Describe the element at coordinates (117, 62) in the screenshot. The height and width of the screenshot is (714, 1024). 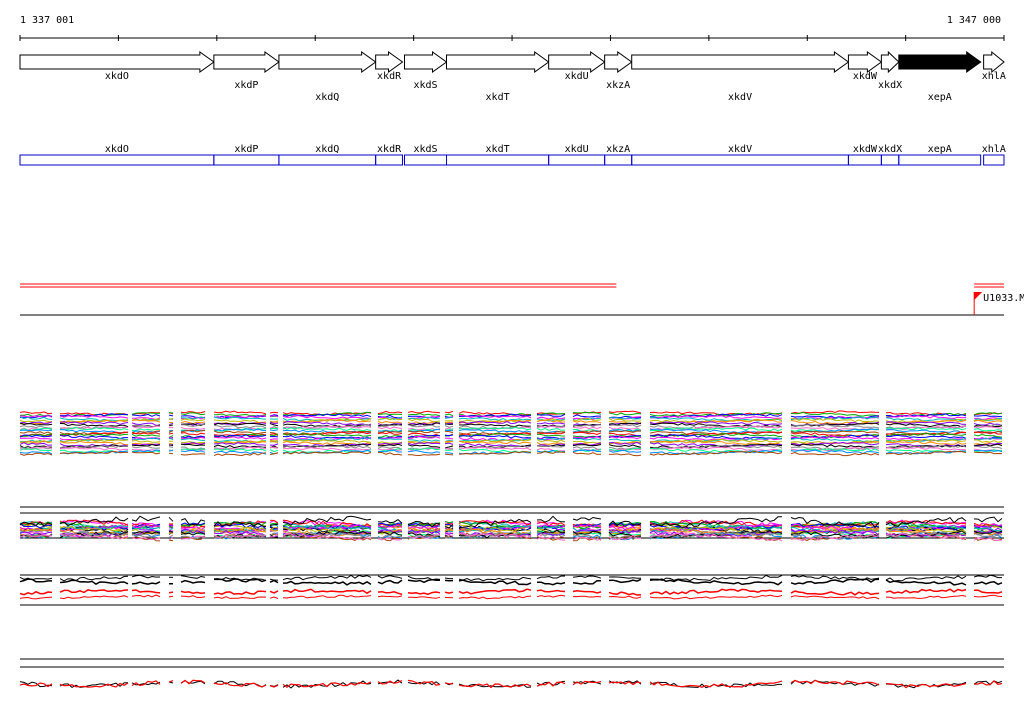
I see `gene-arrow-xkdo` at that location.